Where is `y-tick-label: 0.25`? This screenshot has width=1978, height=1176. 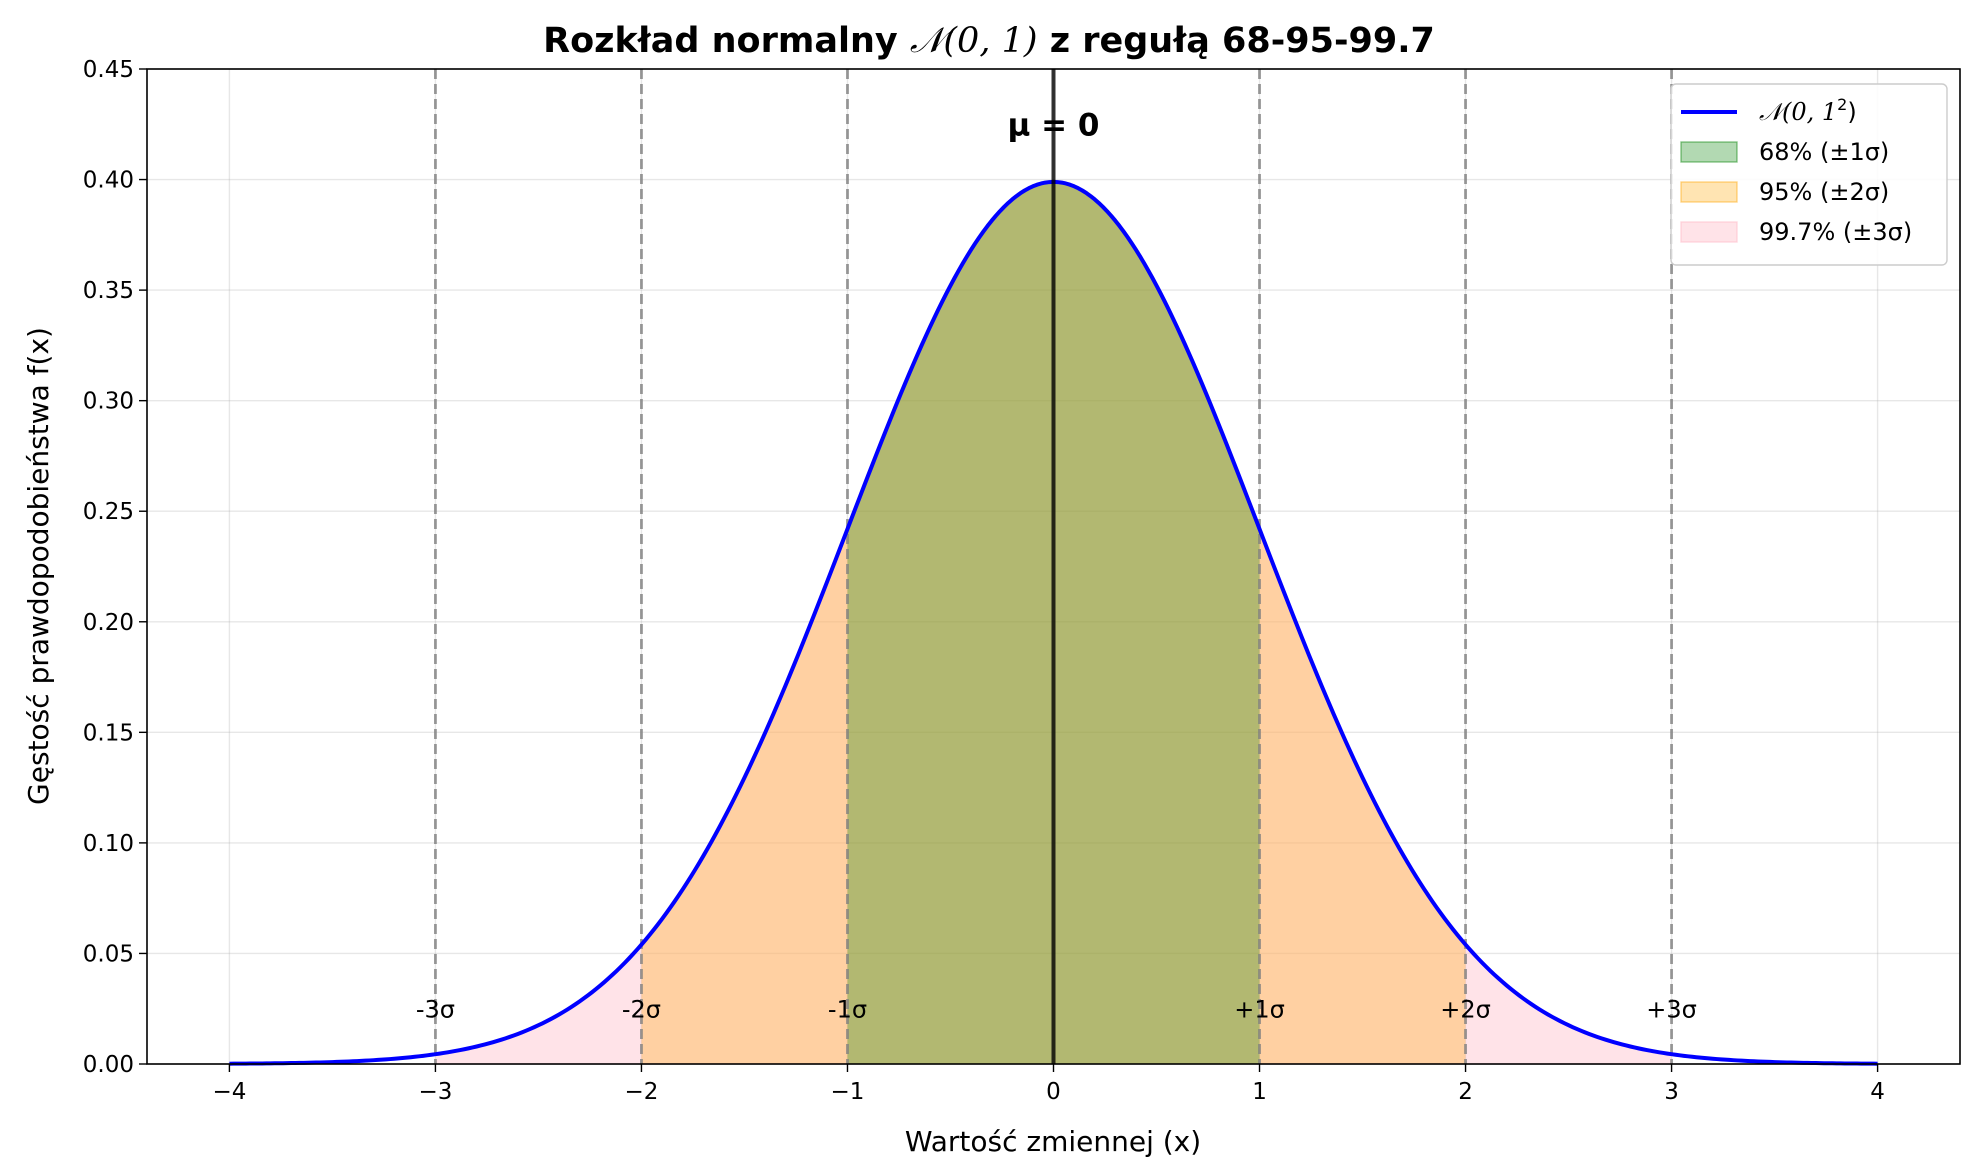 y-tick-label: 0.25 is located at coordinates (108, 512).